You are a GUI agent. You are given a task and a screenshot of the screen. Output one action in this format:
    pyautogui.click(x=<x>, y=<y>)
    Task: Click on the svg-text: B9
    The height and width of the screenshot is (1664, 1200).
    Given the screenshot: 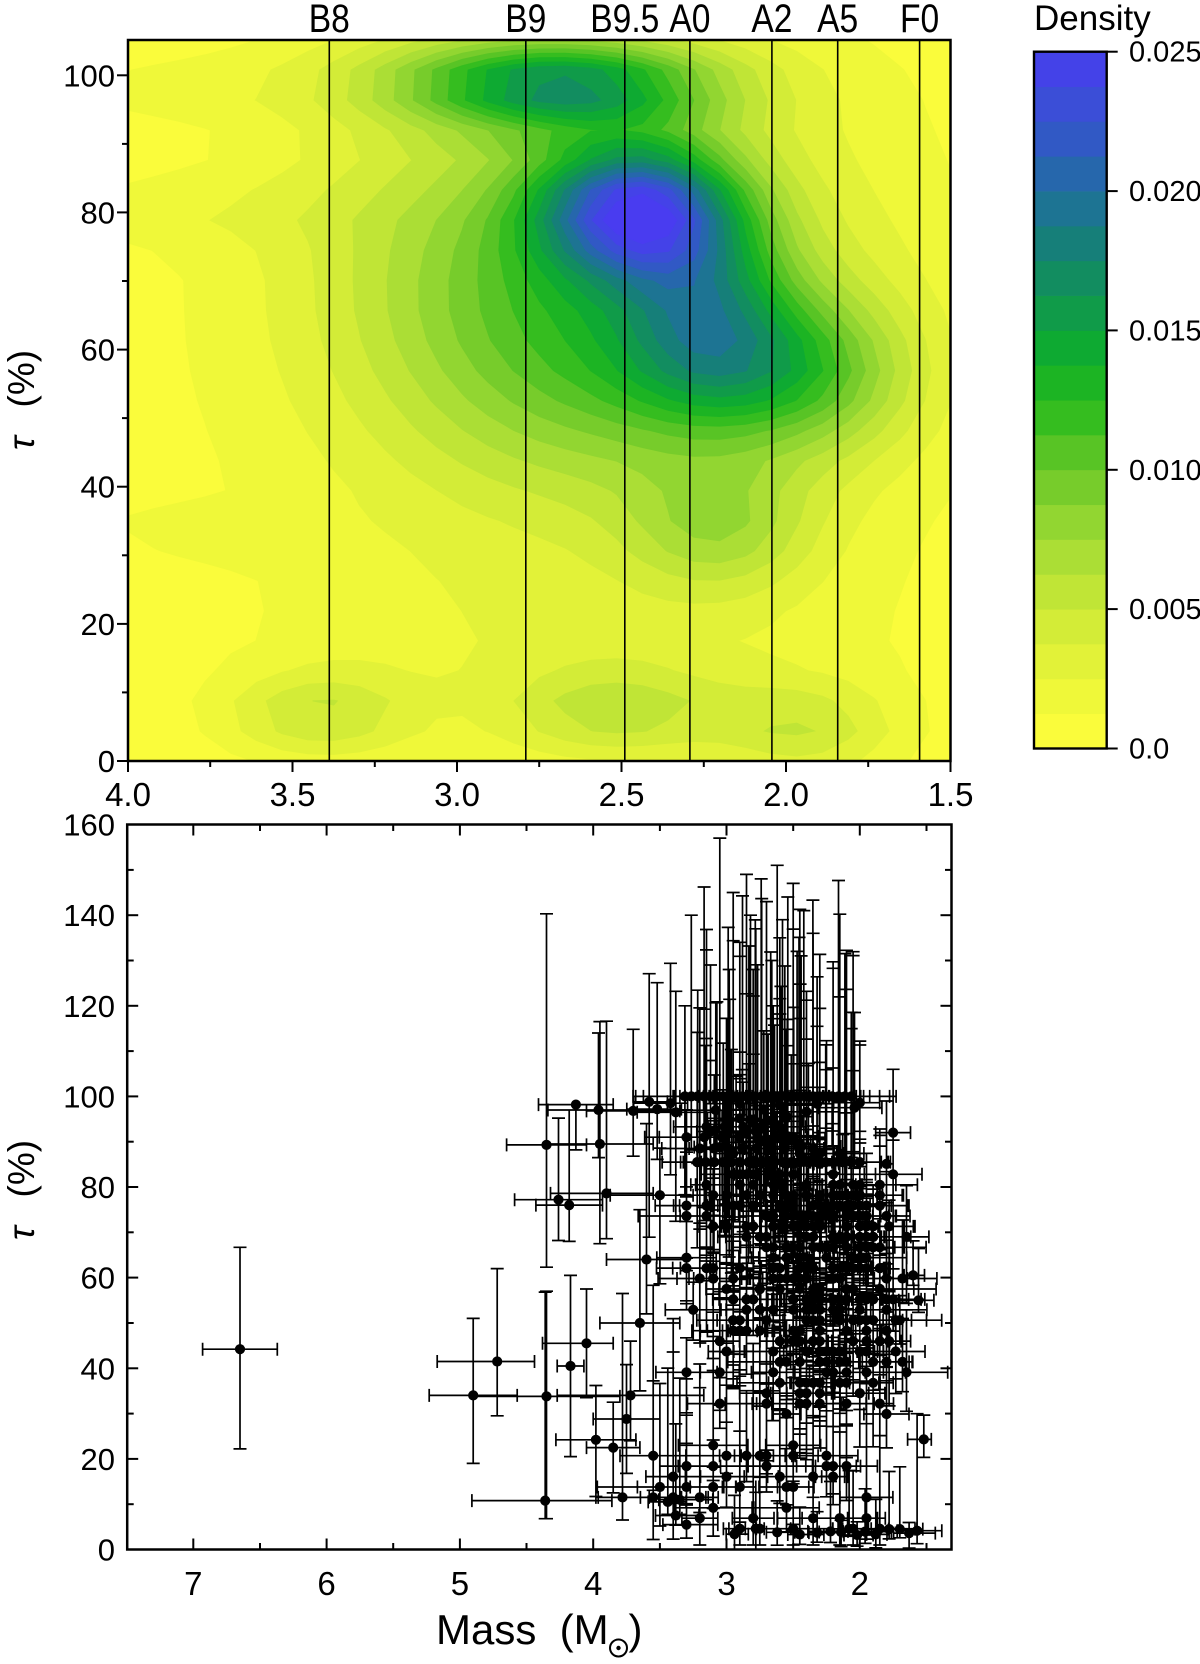 What is the action you would take?
    pyautogui.click(x=525, y=20)
    